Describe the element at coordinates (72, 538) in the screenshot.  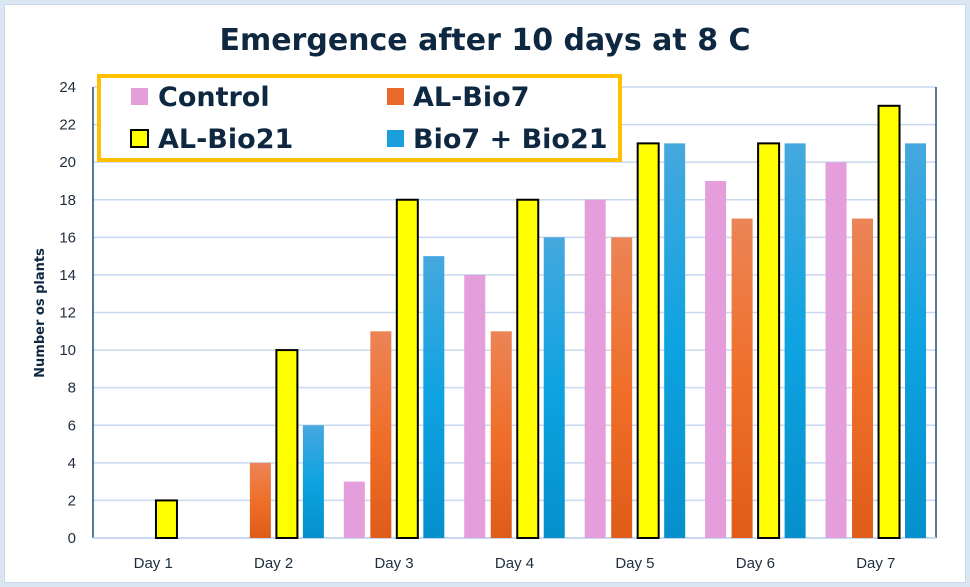
I see `y-tick-label: 0` at that location.